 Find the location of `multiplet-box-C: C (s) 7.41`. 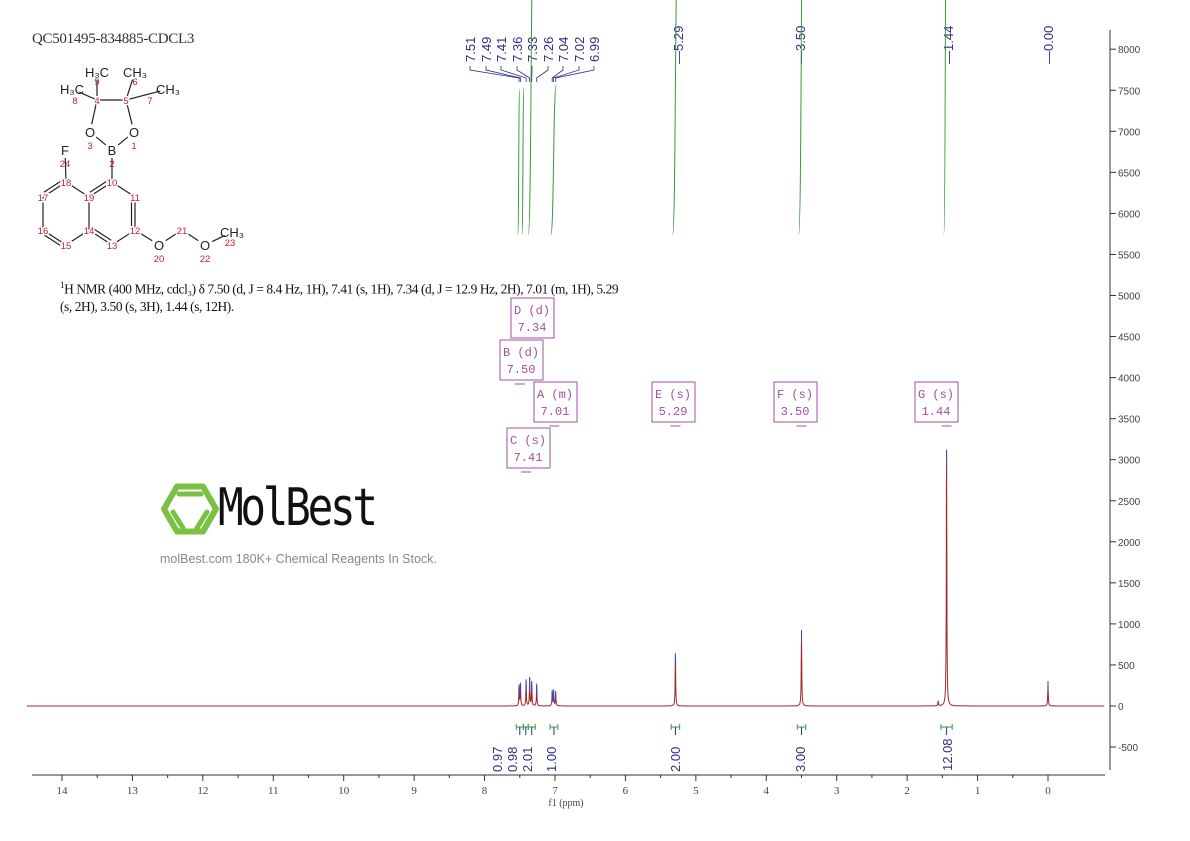

multiplet-box-C: C (s) 7.41 is located at coordinates (528, 450).